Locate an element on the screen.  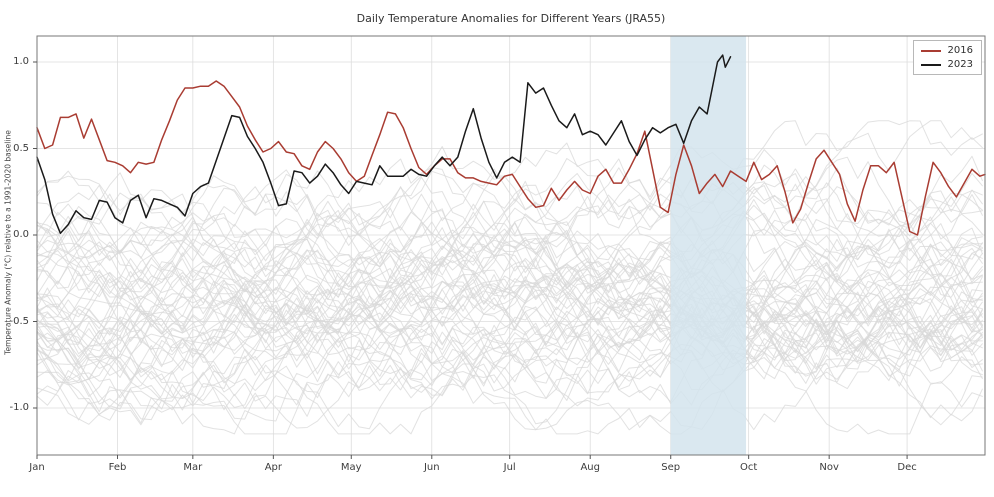
legend-label: 2016 is located at coordinates (960, 50).